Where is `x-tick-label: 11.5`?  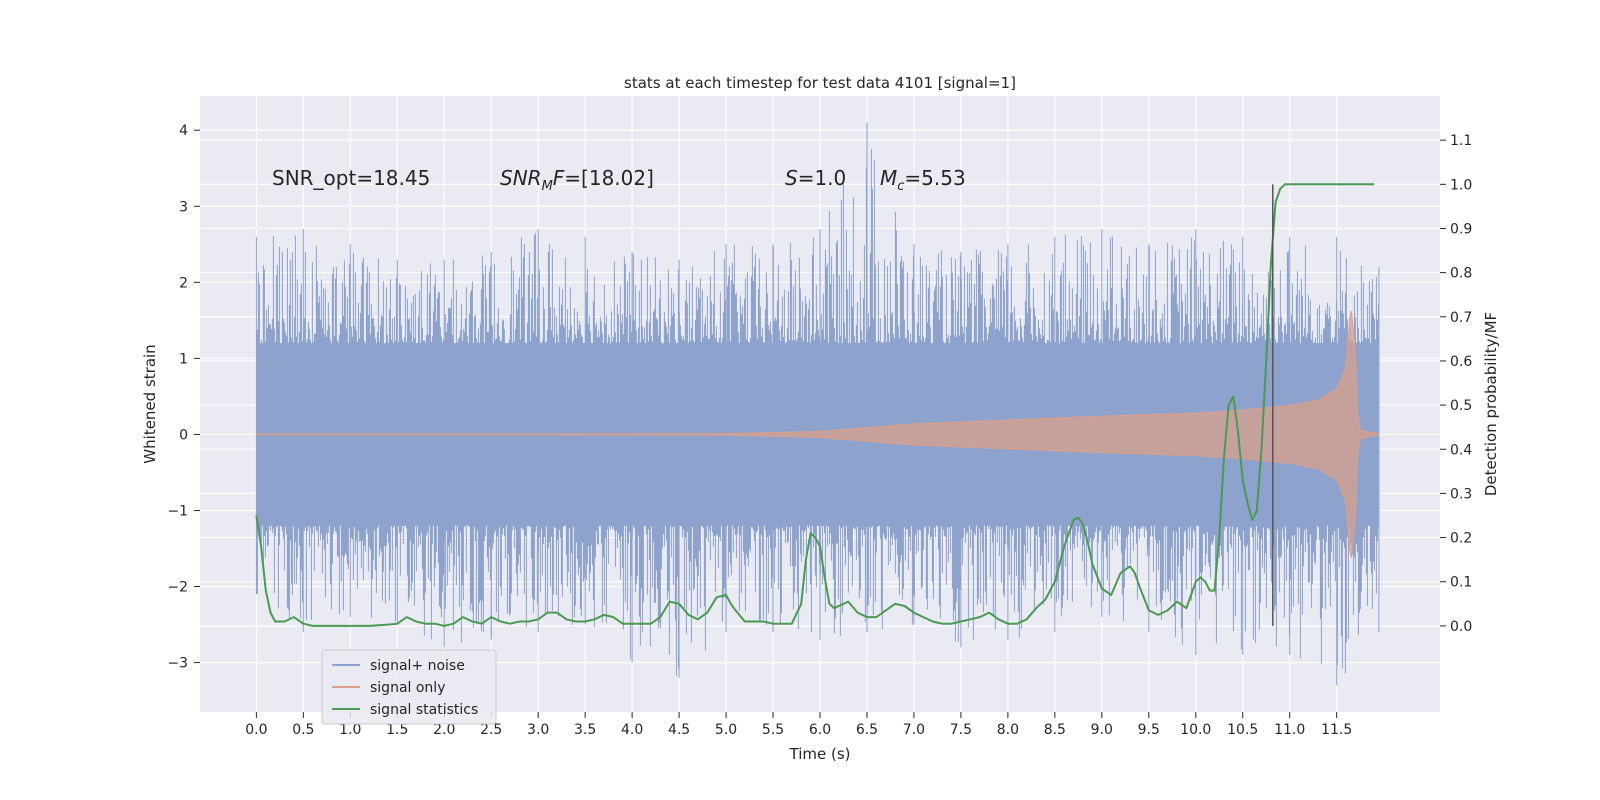
x-tick-label: 11.5 is located at coordinates (1336, 730).